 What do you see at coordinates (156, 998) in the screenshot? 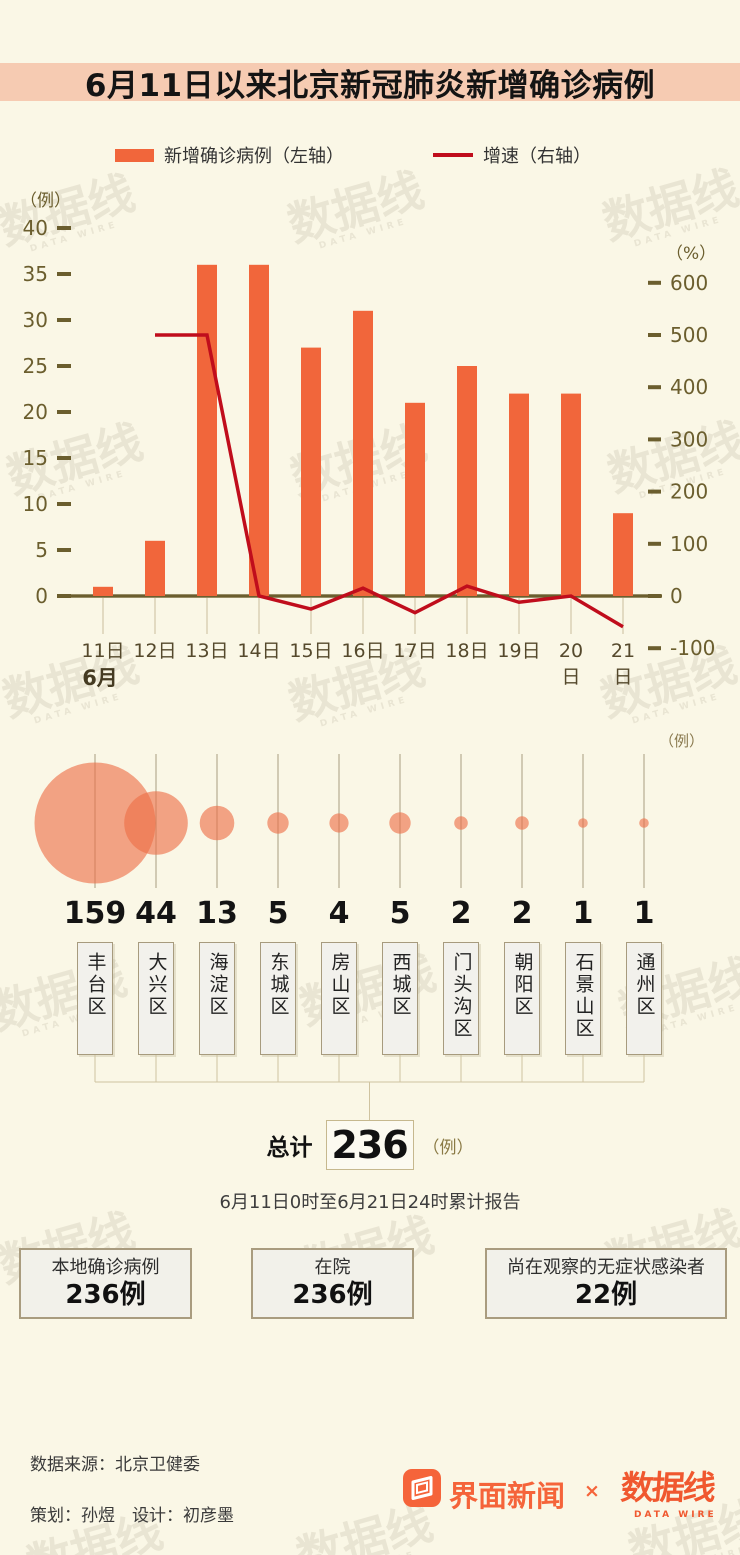
I see `district-box-大兴区: 大兴区` at bounding box center [156, 998].